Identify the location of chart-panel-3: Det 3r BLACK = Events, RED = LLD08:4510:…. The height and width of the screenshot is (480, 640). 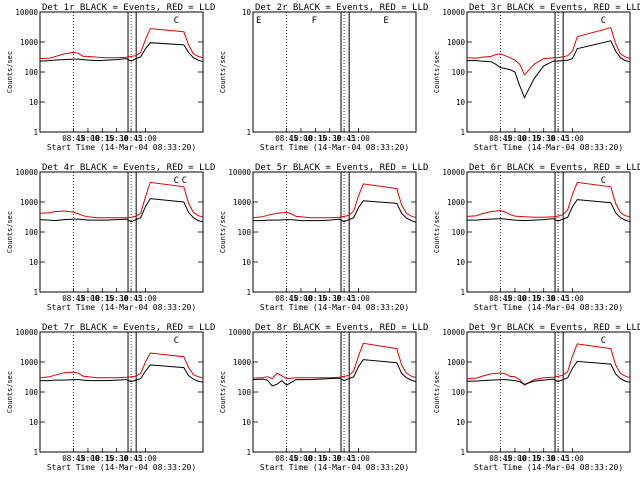
(536, 77).